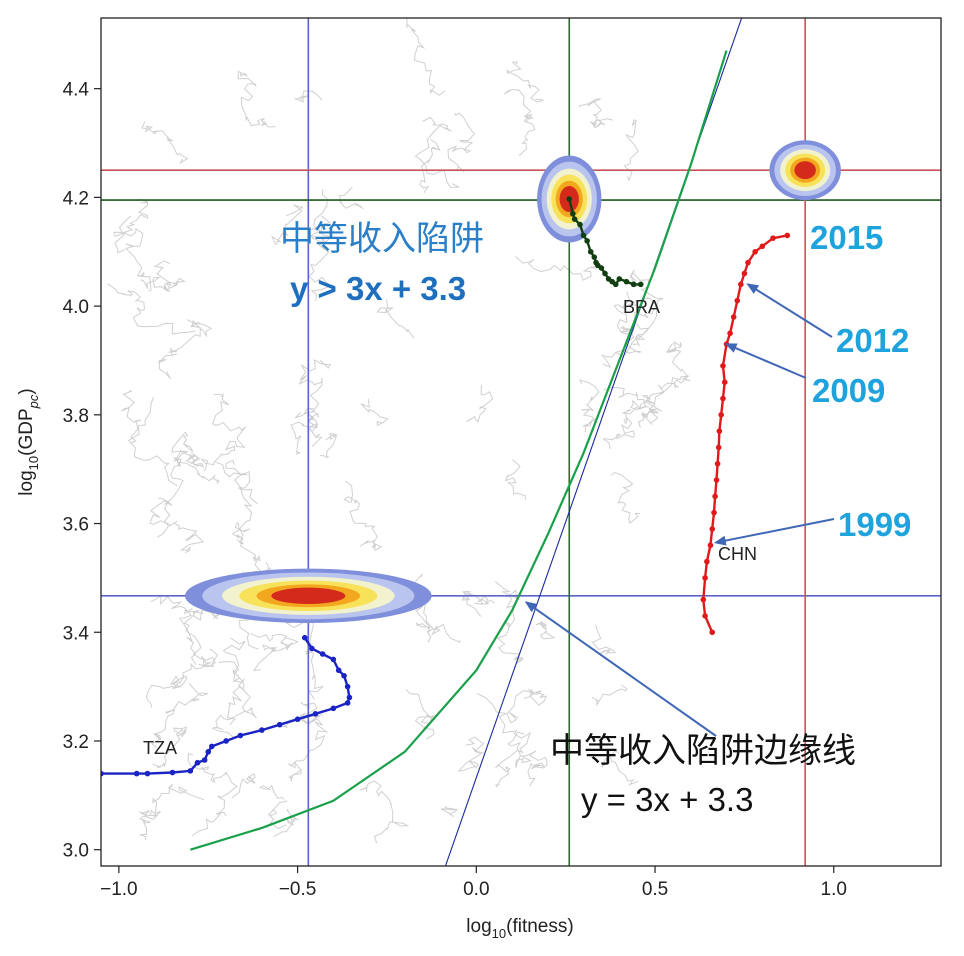 The image size is (964, 956). I want to click on x-tick-label: −0.5, so click(298, 889).